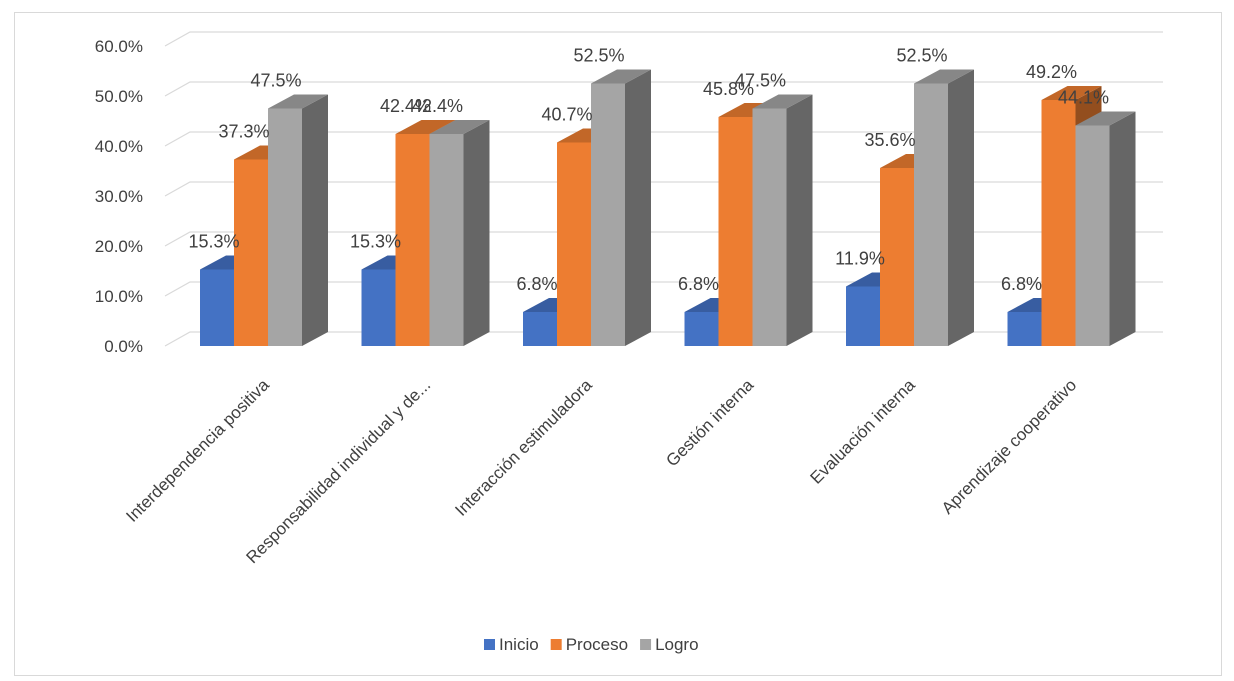  I want to click on category-label: Gestión interna, so click(709, 422).